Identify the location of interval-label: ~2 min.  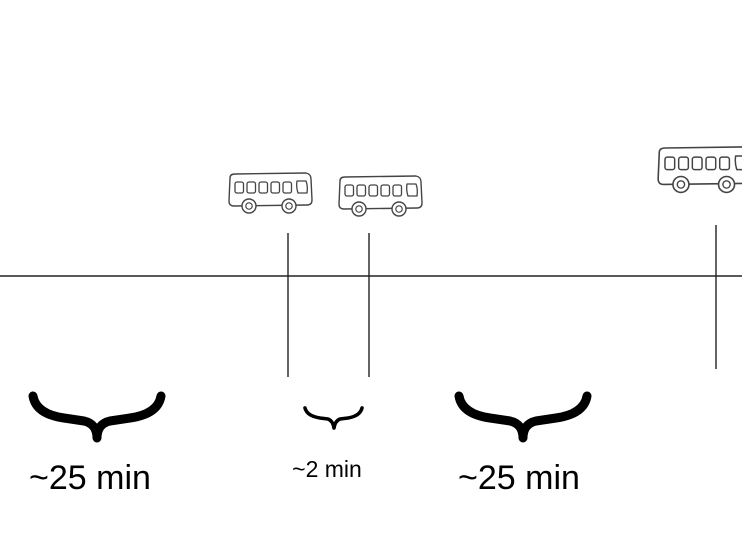
(327, 469).